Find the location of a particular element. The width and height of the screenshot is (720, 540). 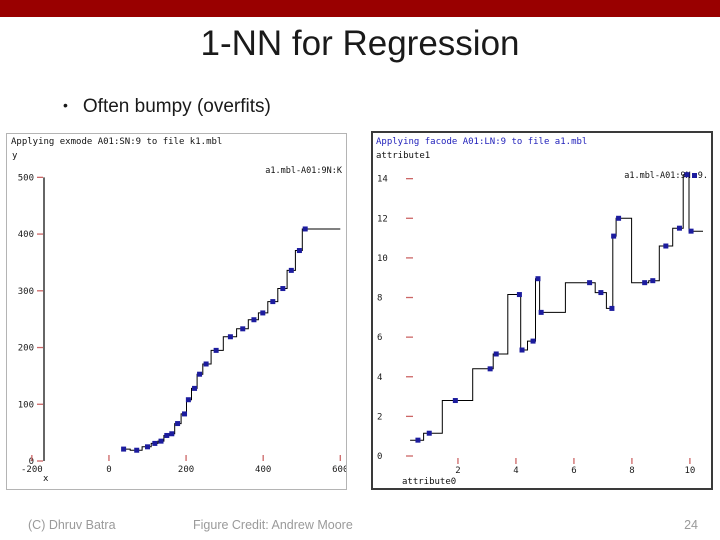

footer-credit: Figure Credit: Andrew Moore is located at coordinates (273, 525).